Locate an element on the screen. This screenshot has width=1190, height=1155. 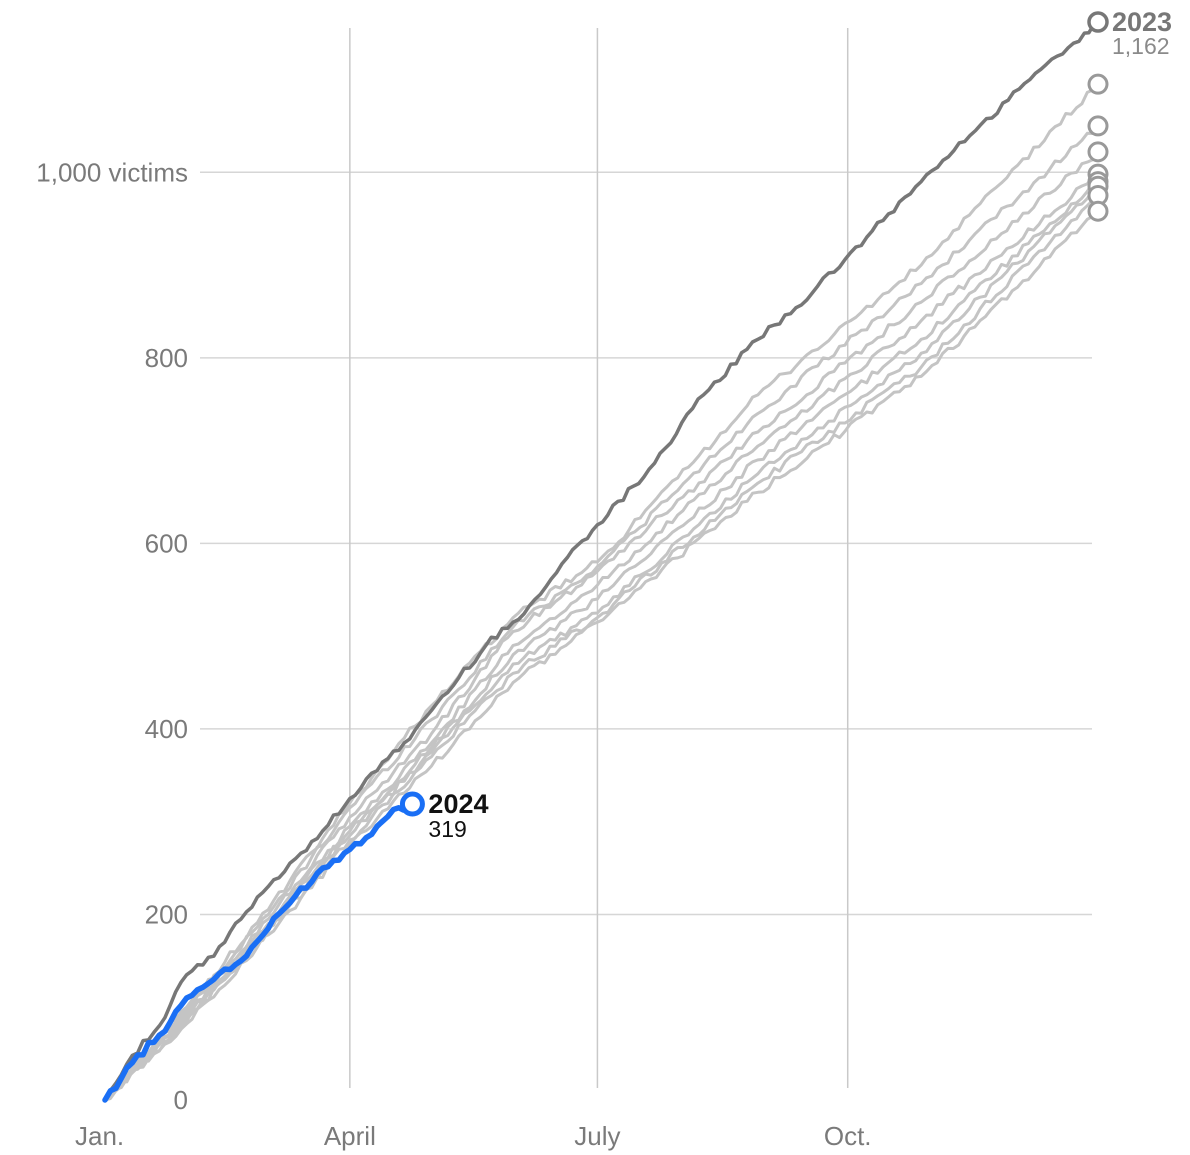
x-tick-label: Oct. is located at coordinates (848, 1136).